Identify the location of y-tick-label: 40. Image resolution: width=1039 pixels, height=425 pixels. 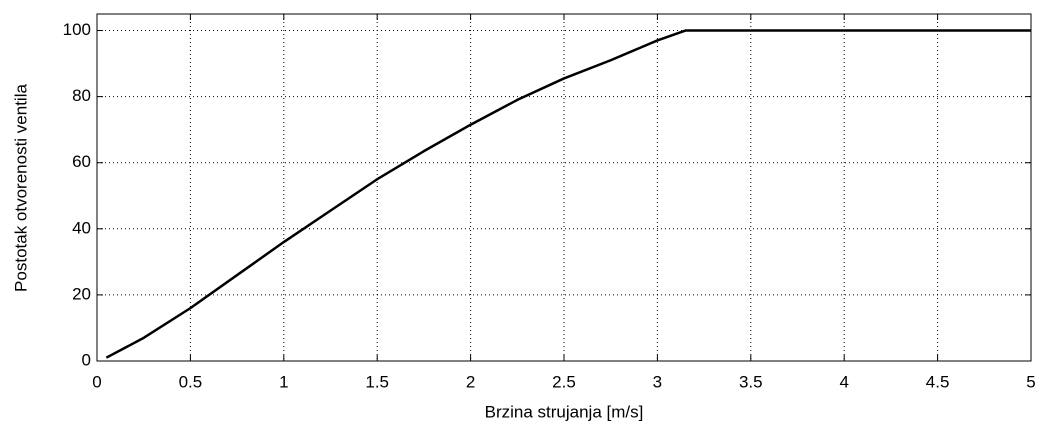
(81, 227).